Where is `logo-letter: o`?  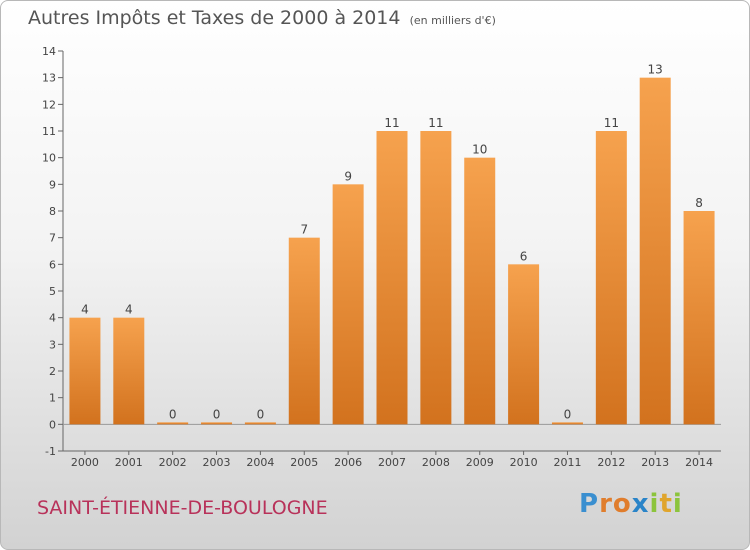
logo-letter: o is located at coordinates (622, 504).